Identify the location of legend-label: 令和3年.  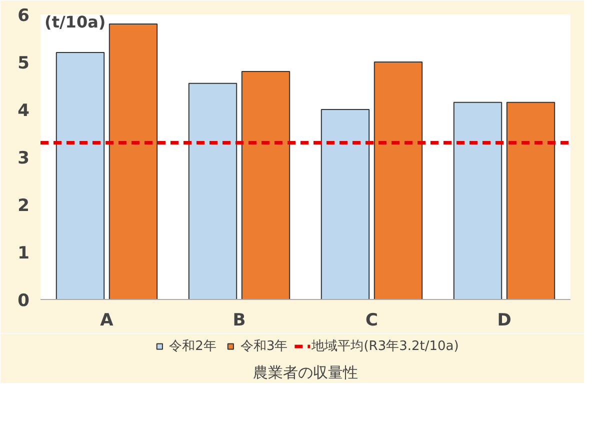
(264, 346).